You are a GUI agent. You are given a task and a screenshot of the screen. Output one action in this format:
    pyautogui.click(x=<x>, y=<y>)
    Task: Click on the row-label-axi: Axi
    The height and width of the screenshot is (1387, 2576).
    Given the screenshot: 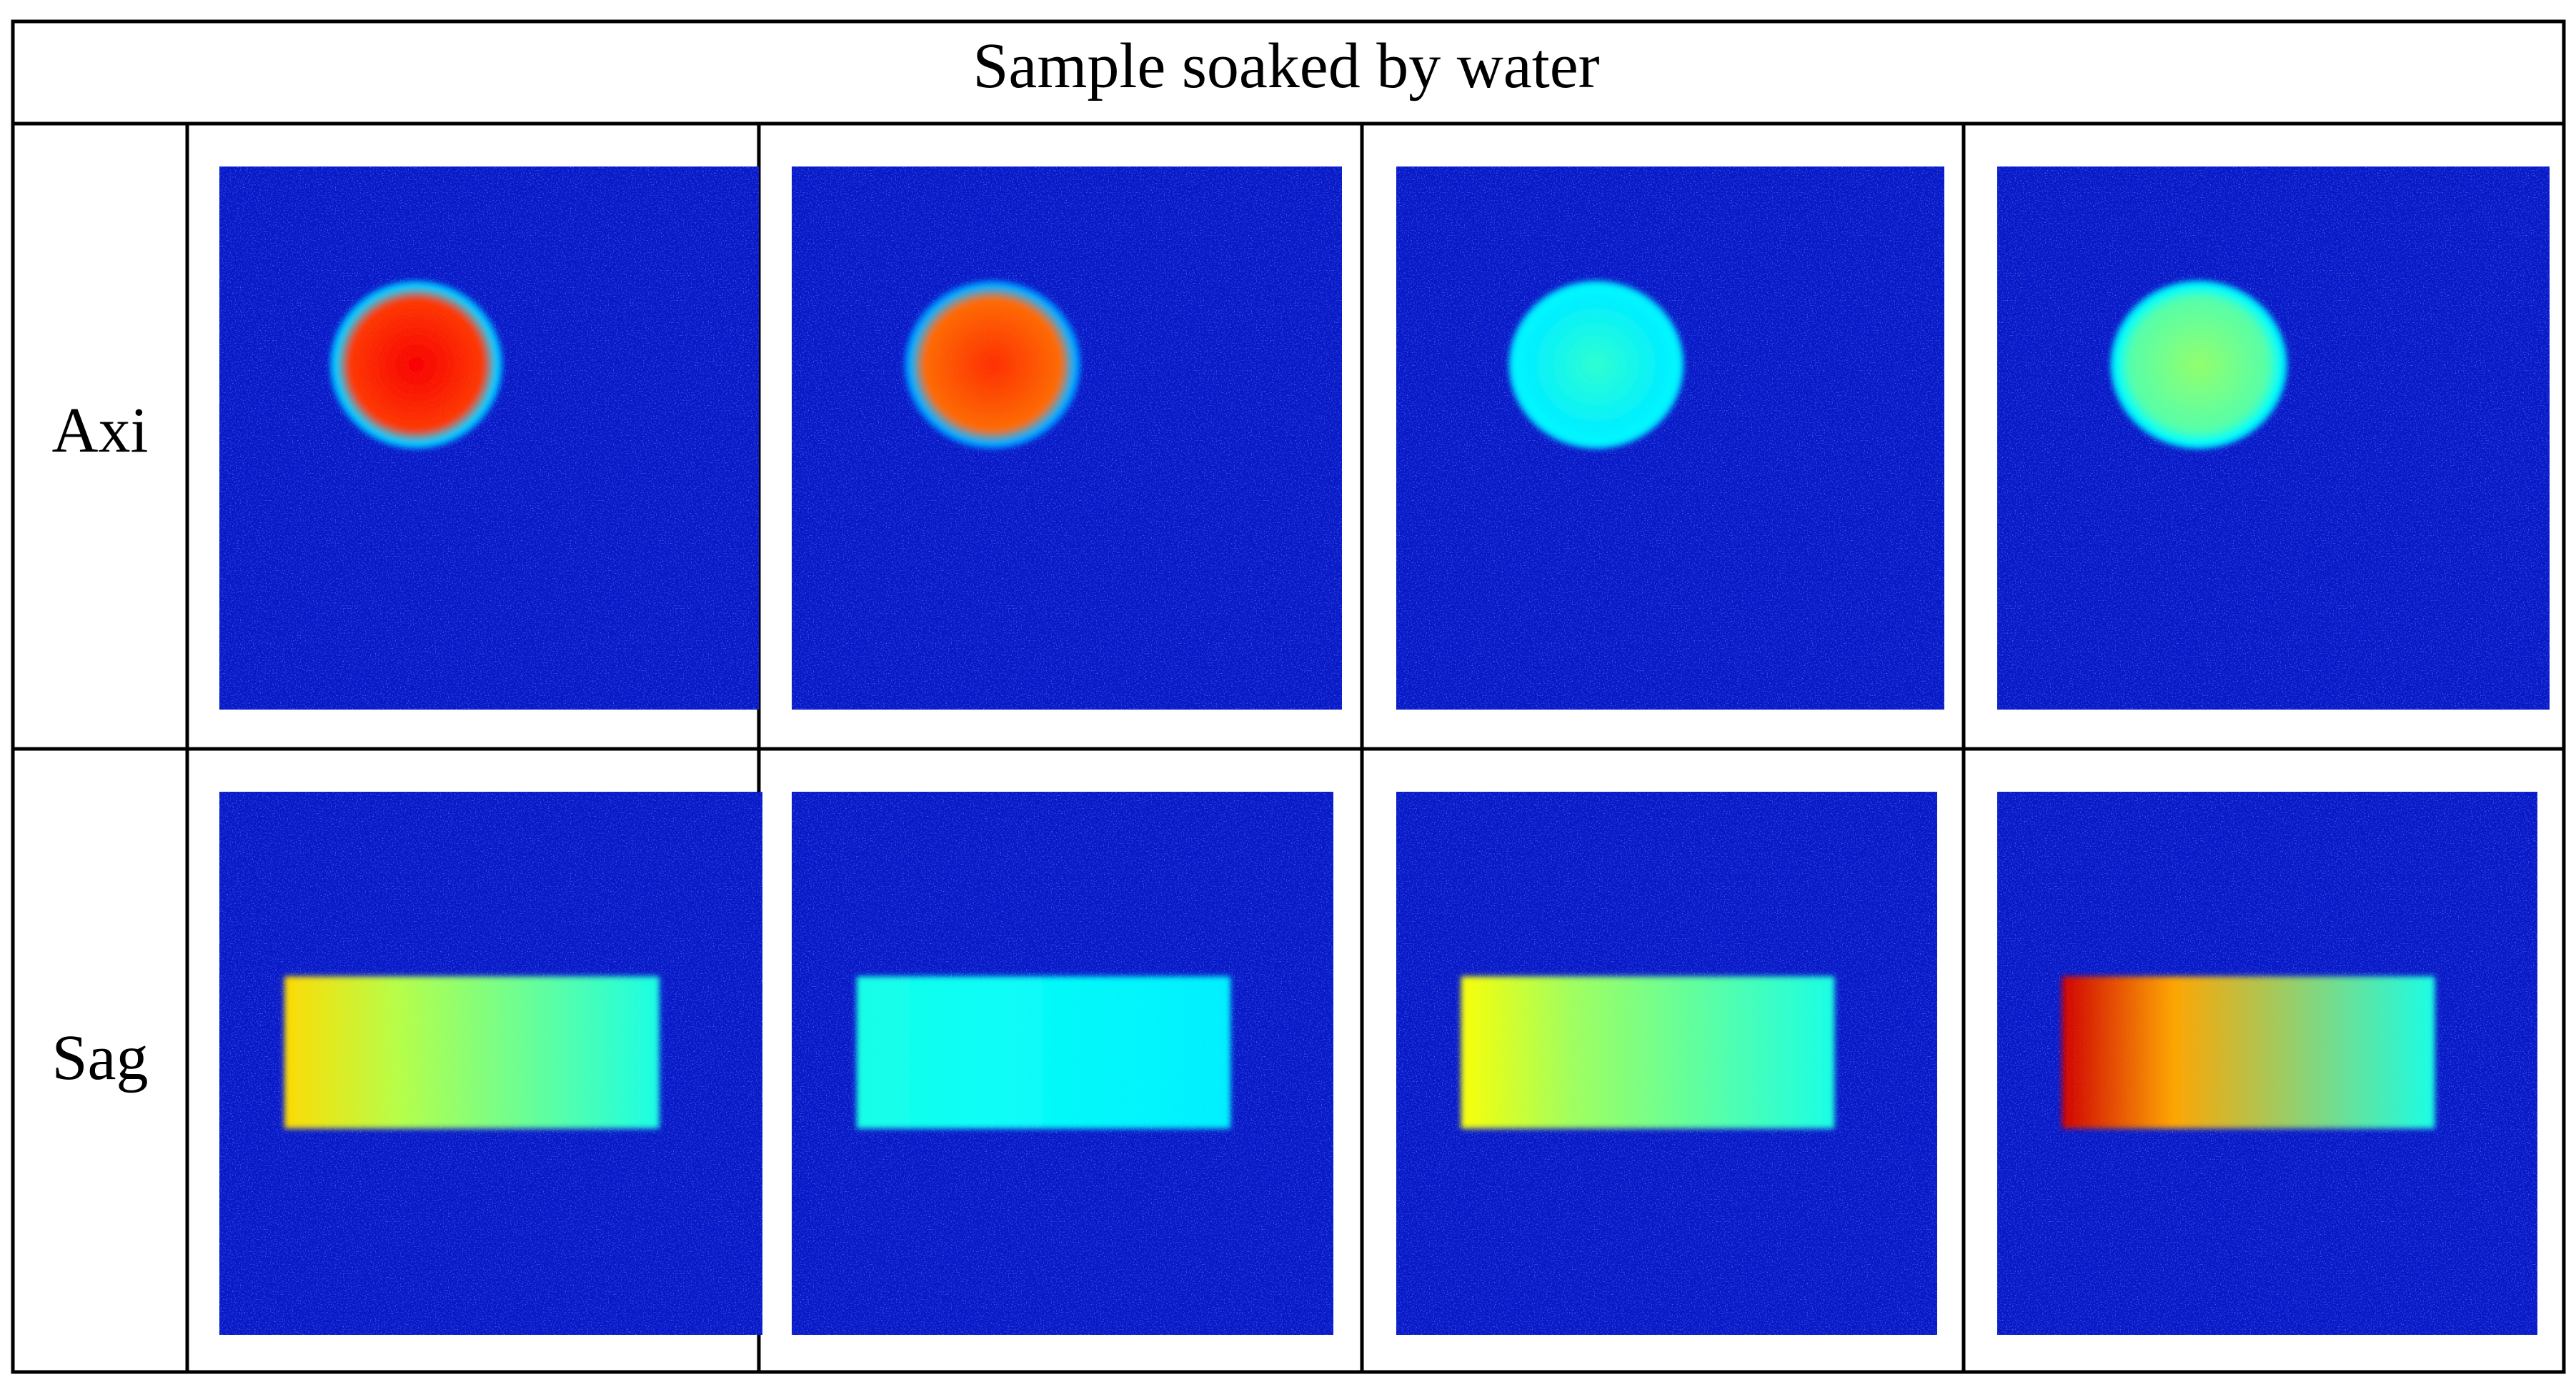 What is the action you would take?
    pyautogui.click(x=100, y=430)
    